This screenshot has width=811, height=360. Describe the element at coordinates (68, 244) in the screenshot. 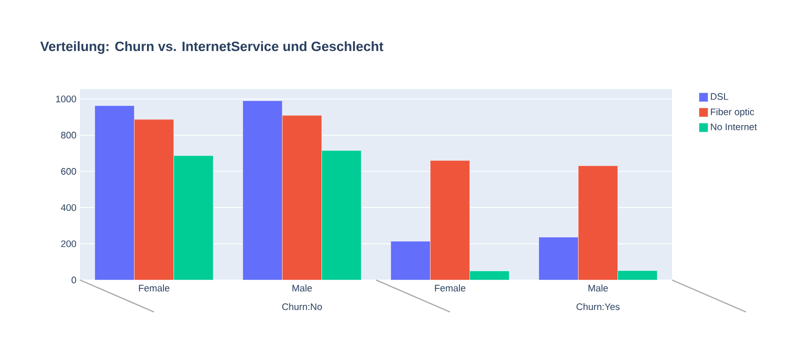

I see `y-tick-label: 200` at that location.